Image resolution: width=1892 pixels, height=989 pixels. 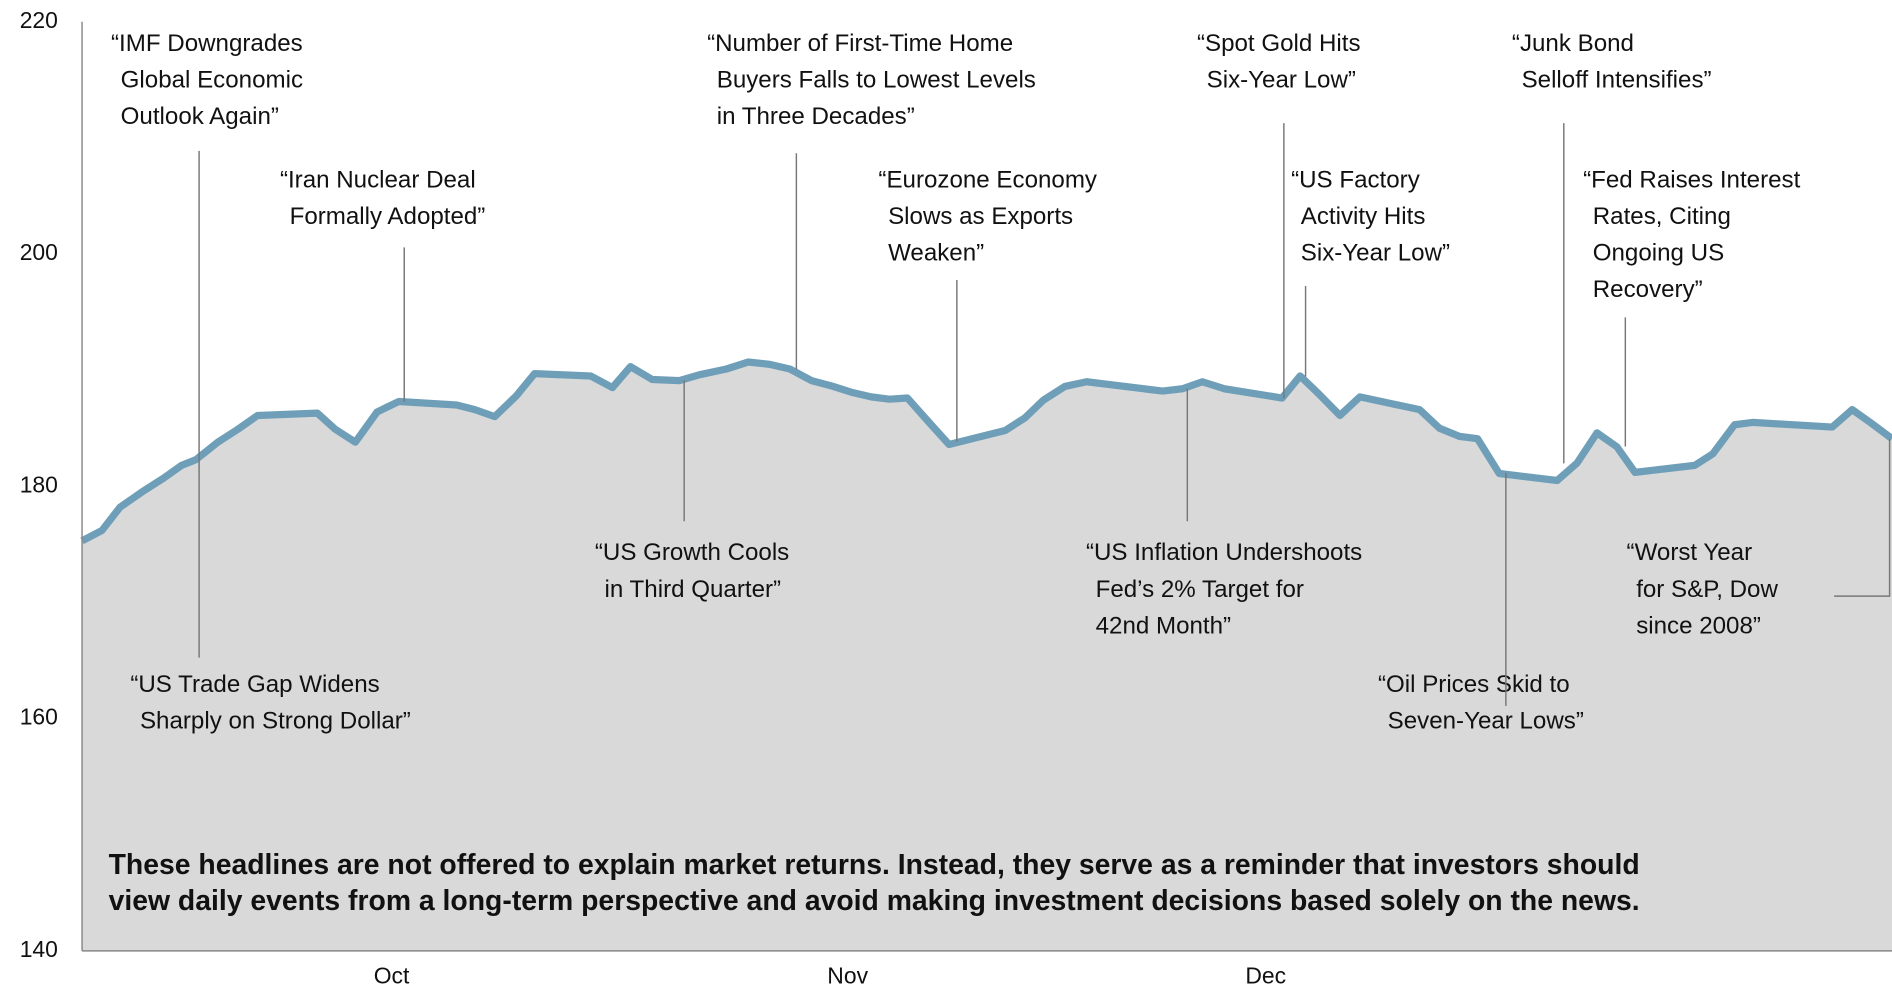 I want to click on annotation-text: in Third Quarter”, so click(x=693, y=589).